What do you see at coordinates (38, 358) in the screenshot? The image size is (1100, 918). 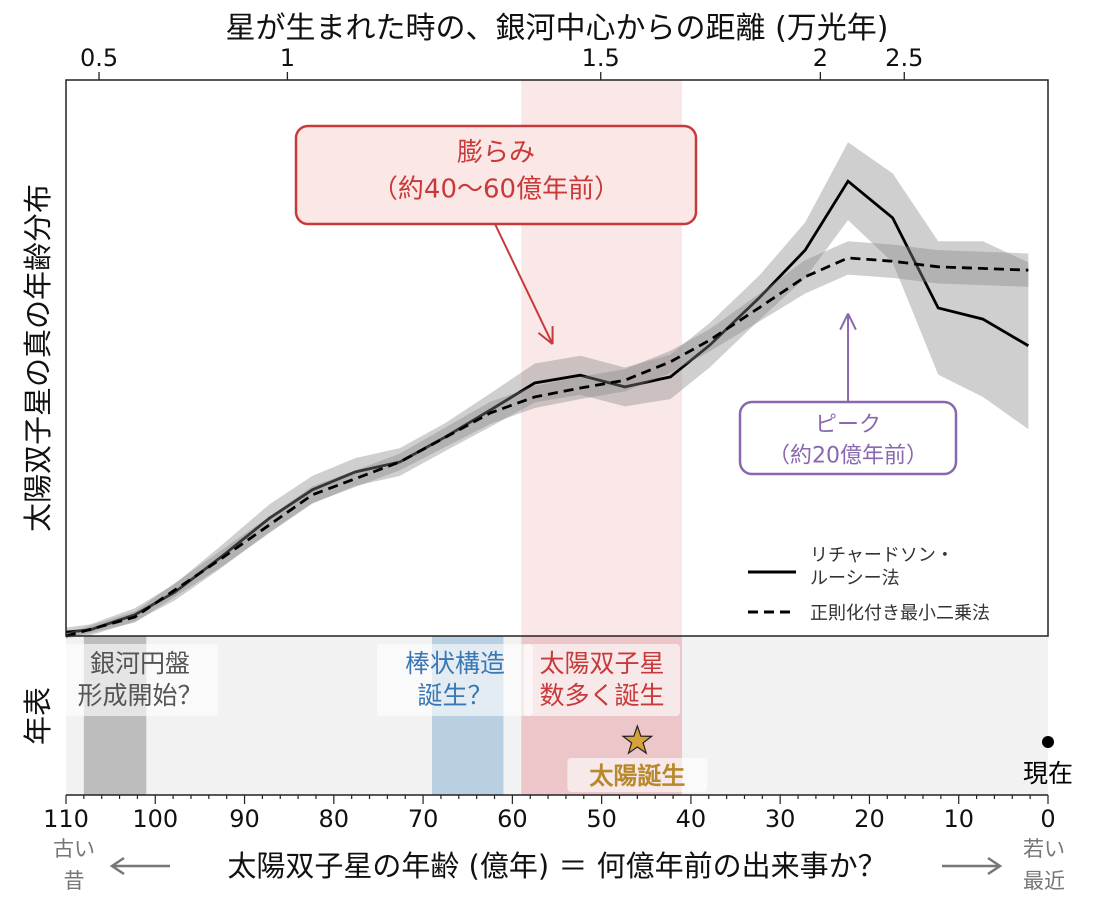 I see `y-axis-label: 太陽双子星の真の年齢分布` at bounding box center [38, 358].